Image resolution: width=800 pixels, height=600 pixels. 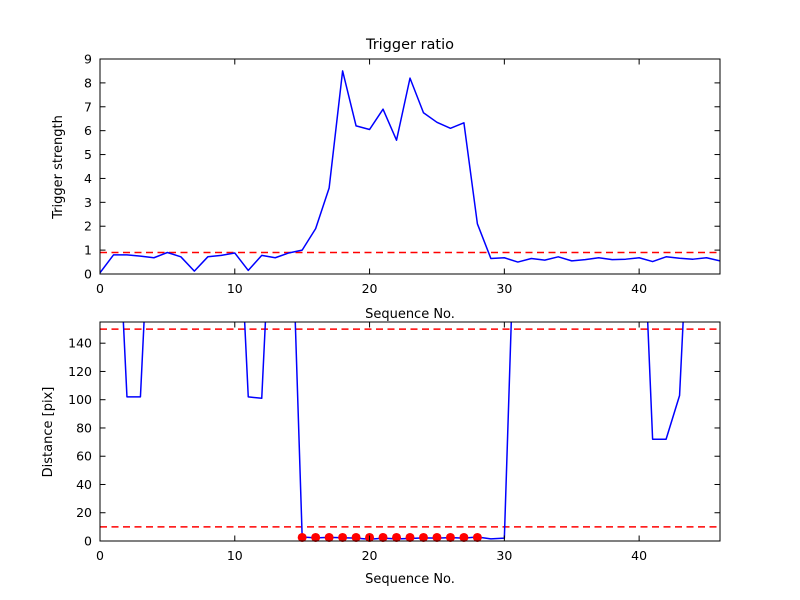 I want to click on y-tick-label: 4, so click(x=88, y=178).